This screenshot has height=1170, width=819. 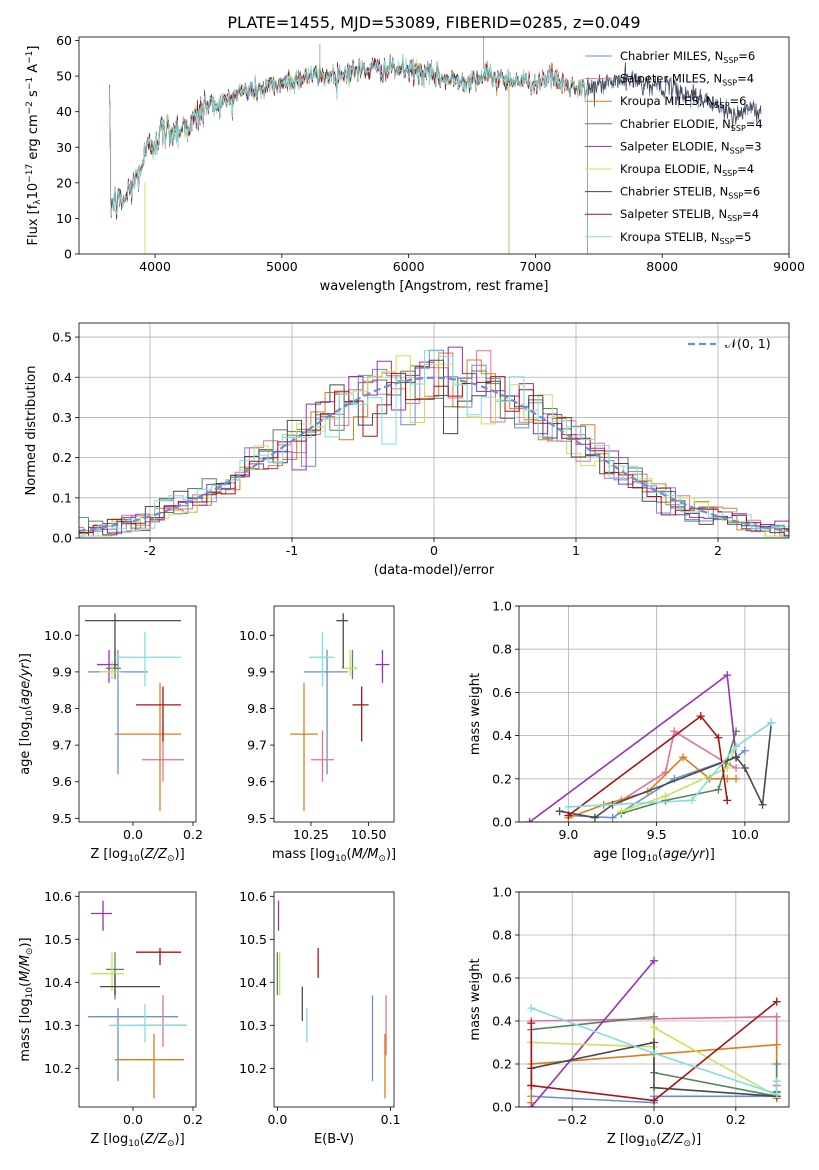 What do you see at coordinates (687, 80) in the screenshot?
I see `legend-label: Salpeter MILES, NSSP=4` at bounding box center [687, 80].